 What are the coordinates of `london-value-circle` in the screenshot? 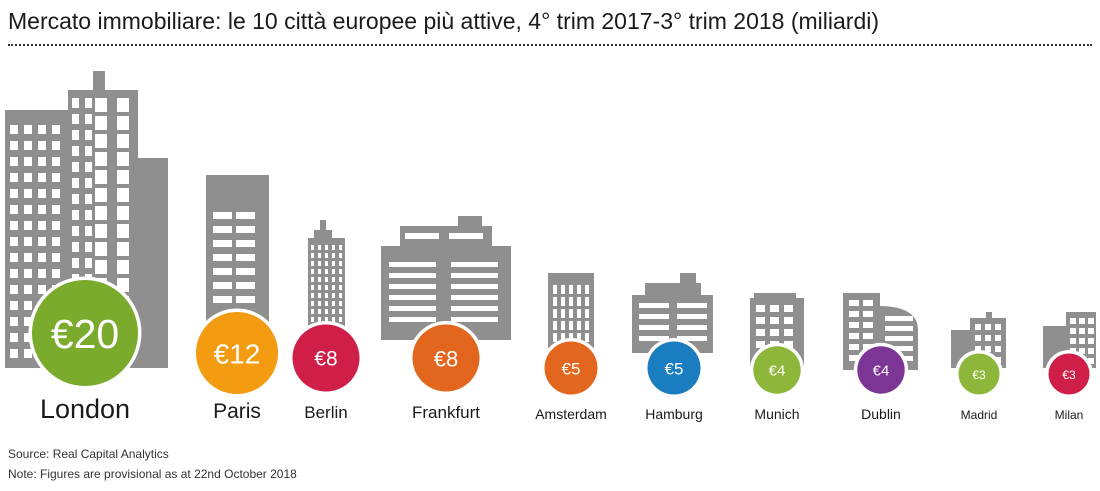 It's located at (85, 333).